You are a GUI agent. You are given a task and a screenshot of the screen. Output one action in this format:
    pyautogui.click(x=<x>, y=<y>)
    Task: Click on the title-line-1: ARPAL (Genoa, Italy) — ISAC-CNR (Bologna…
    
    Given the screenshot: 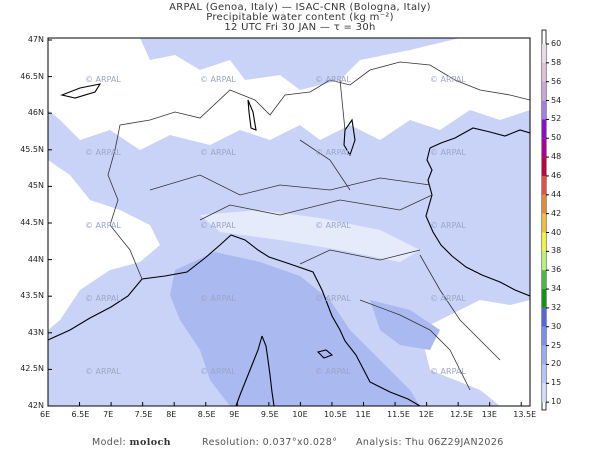 What is the action you would take?
    pyautogui.click(x=300, y=7)
    